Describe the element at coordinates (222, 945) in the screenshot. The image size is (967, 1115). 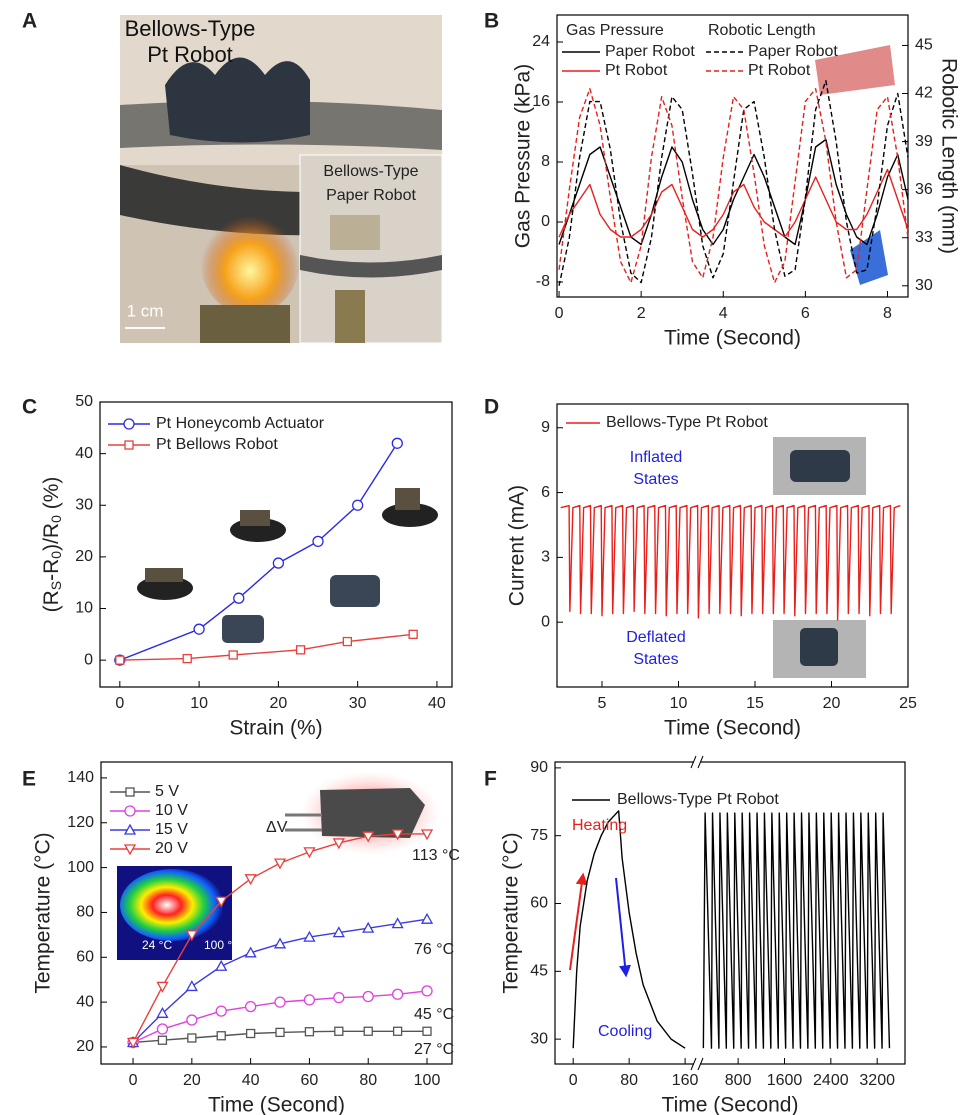
I see `annotation: 100 °C` at that location.